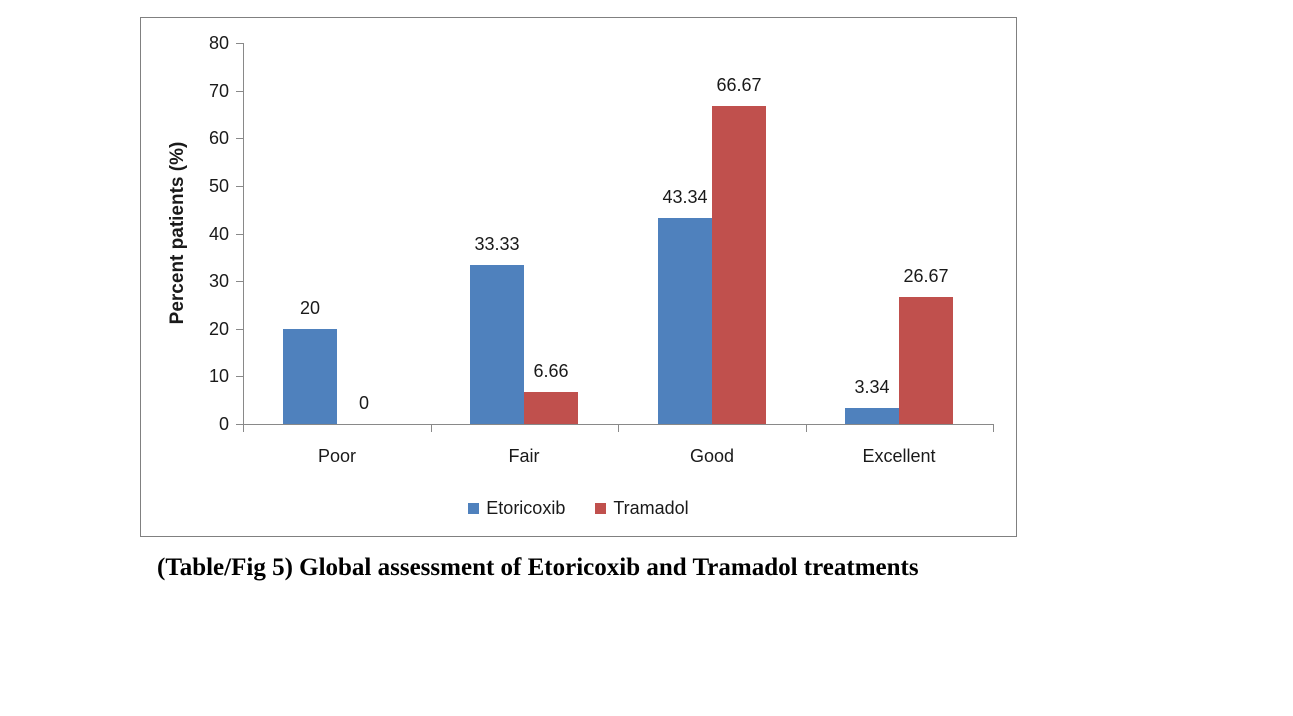 Image resolution: width=1293 pixels, height=716 pixels. What do you see at coordinates (218, 281) in the screenshot?
I see `y-tick-label: 30` at bounding box center [218, 281].